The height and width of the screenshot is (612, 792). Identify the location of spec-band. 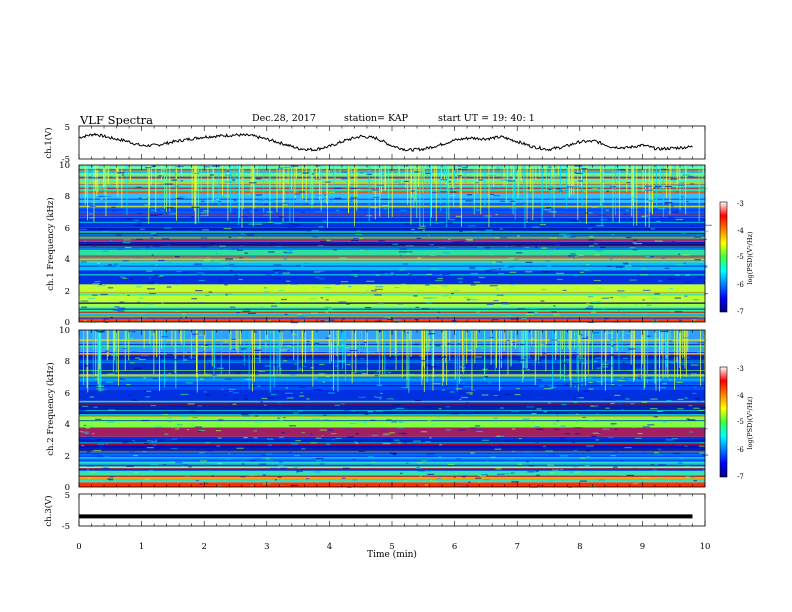
(392, 432).